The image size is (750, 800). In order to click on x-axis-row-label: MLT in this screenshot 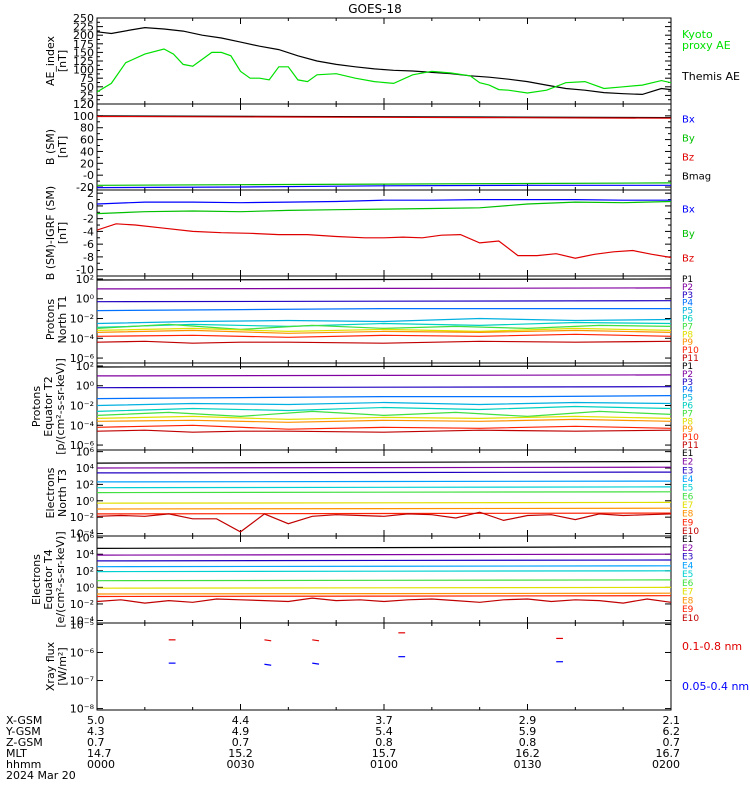, I will do `click(16, 753)`.